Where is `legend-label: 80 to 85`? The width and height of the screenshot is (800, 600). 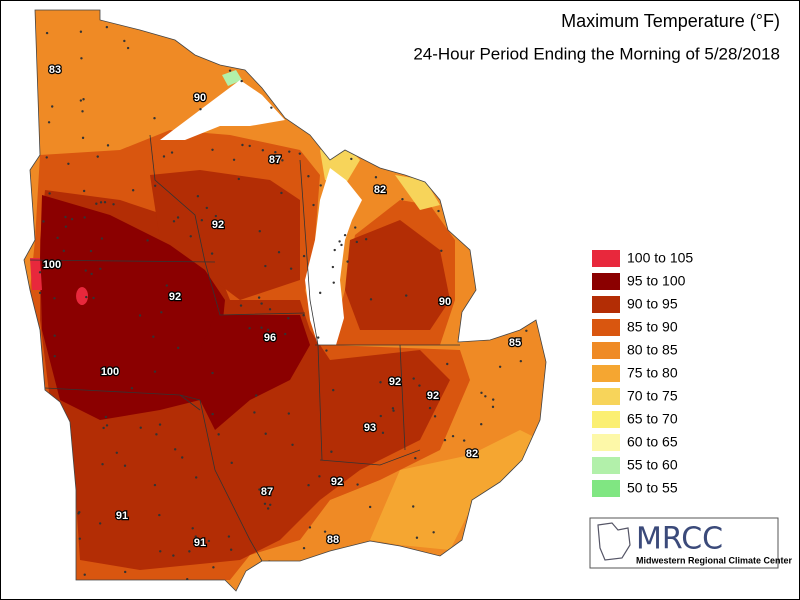 legend-label: 80 to 85 is located at coordinates (652, 350).